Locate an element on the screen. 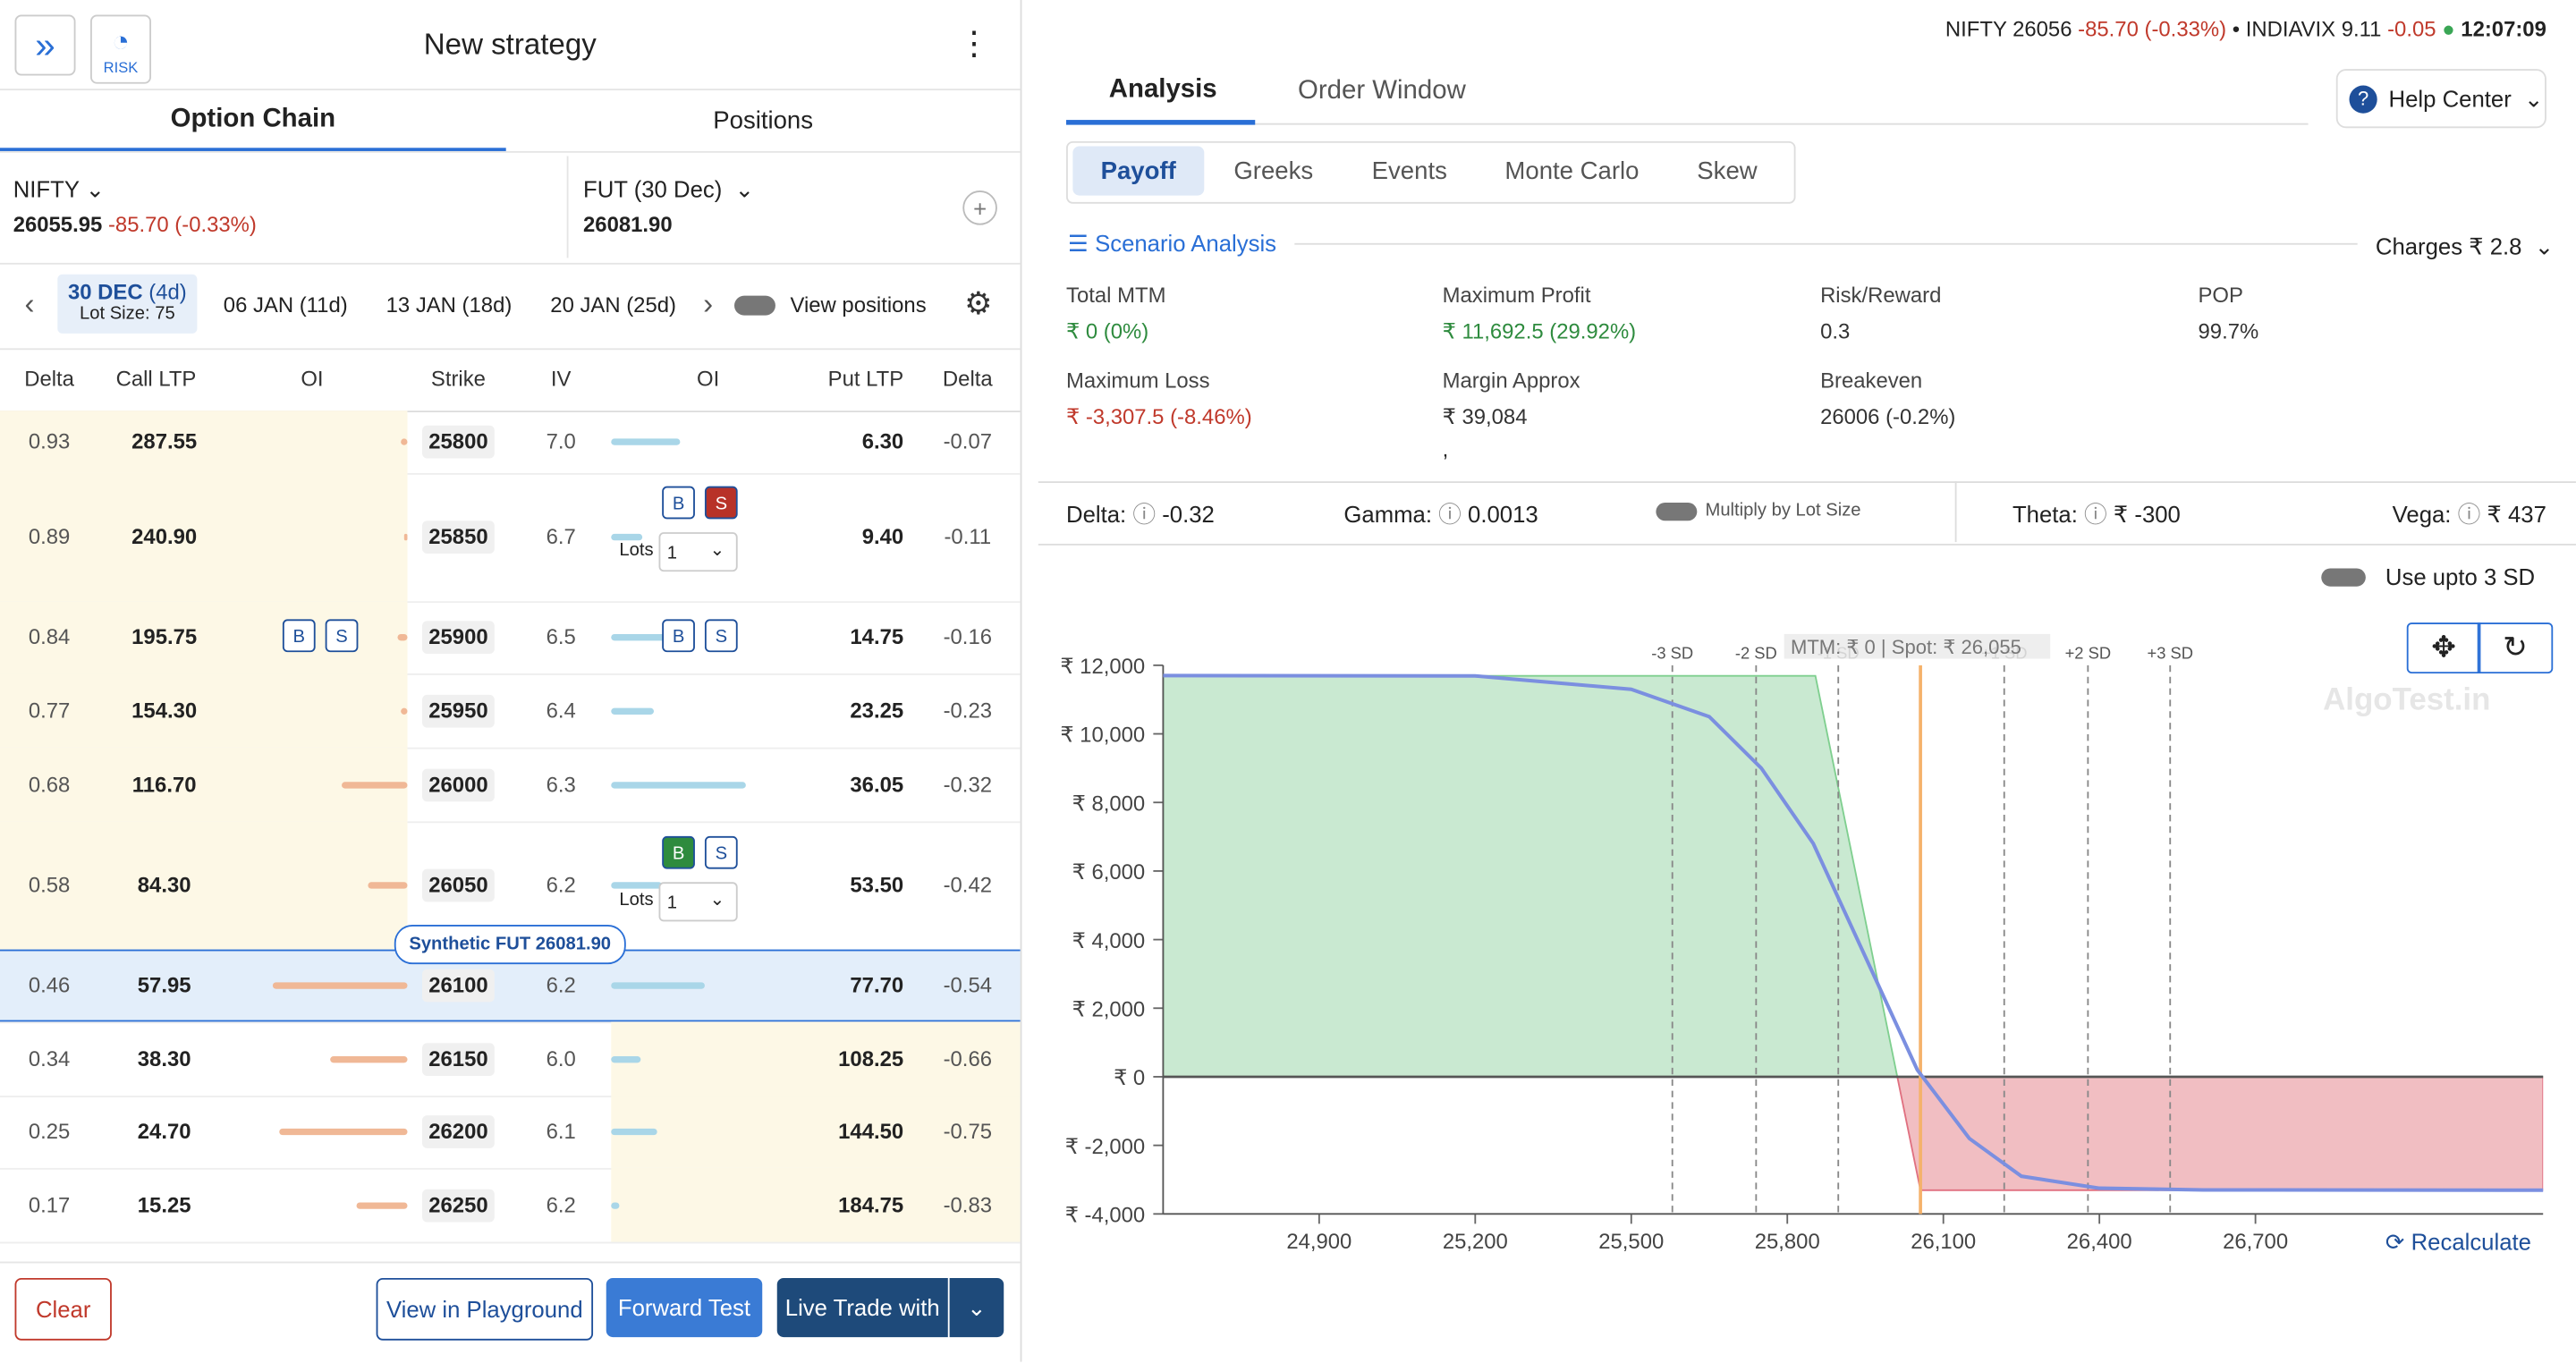  prev-arrow: ‹ is located at coordinates (30, 305).